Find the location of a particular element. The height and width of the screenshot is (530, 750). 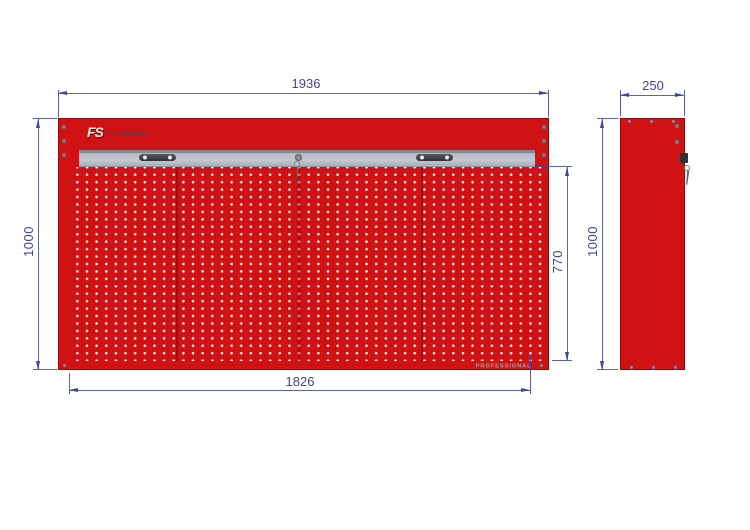

dim-depth-label: 250 is located at coordinates (653, 85).